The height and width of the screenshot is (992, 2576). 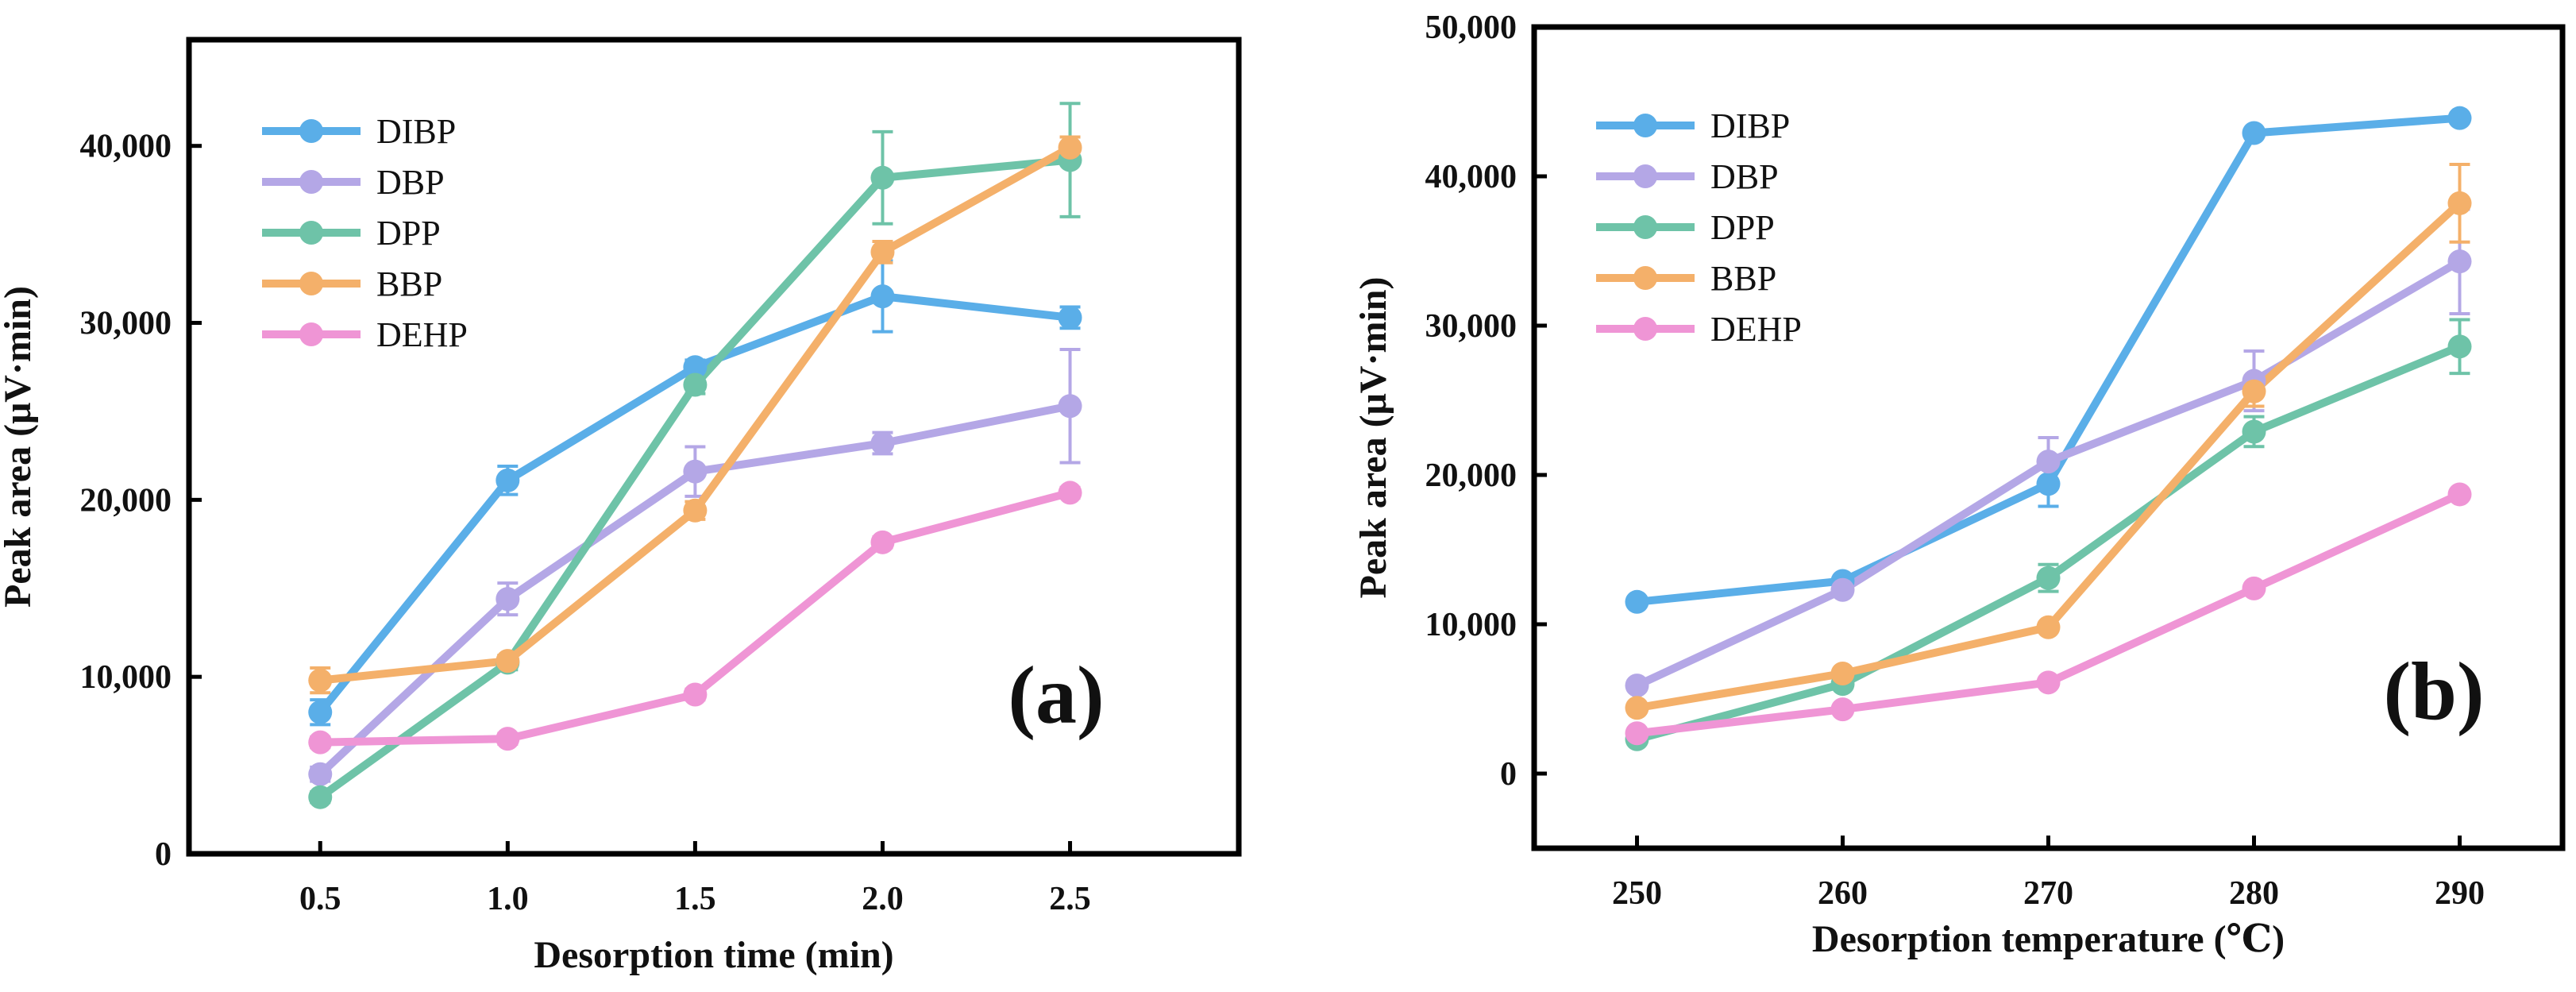 What do you see at coordinates (19, 447) in the screenshot?
I see `chart1-y-axis-title: Peak area (μV·min)` at bounding box center [19, 447].